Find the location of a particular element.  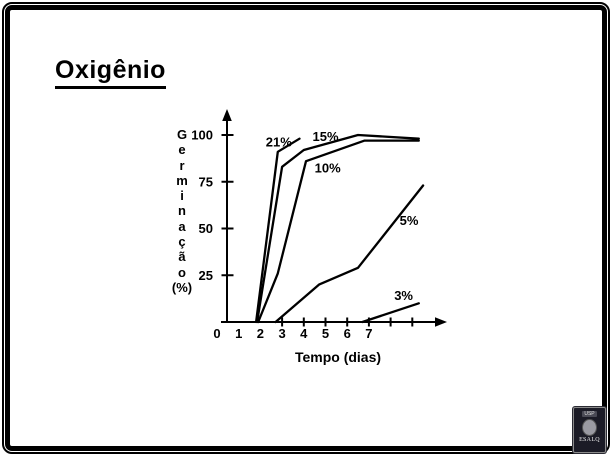

slide-title: Oxigênio is located at coordinates (110, 72).